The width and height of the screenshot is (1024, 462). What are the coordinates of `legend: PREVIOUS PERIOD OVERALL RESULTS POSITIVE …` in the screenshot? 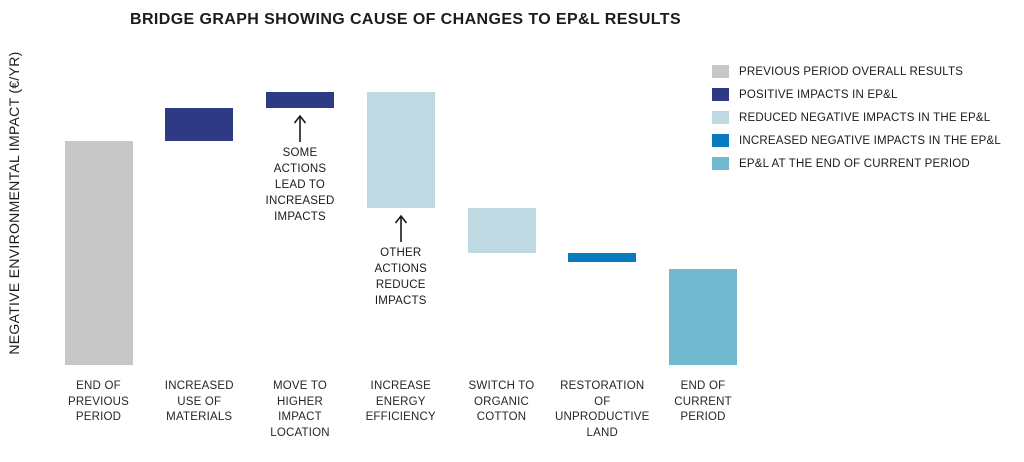 It's located at (856, 122).